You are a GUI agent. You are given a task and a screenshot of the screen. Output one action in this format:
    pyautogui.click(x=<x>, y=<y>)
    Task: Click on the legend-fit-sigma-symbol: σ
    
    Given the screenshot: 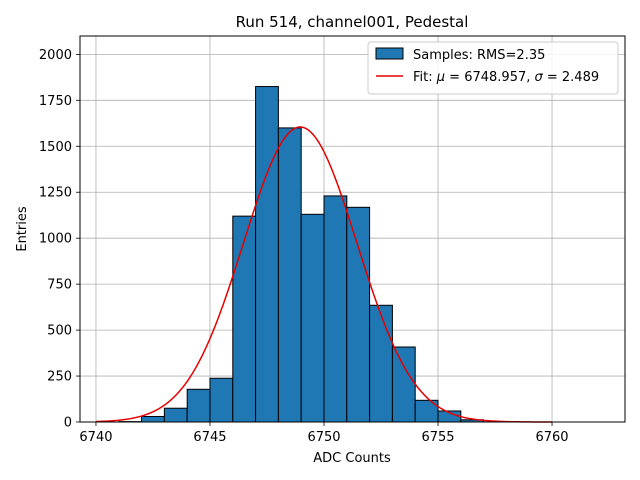 What is the action you would take?
    pyautogui.click(x=539, y=77)
    